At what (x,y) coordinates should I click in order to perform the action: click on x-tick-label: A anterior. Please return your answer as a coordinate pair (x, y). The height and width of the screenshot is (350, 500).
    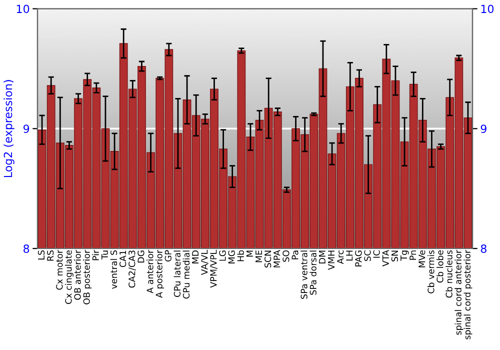
    Looking at the image, I should click on (150, 272).